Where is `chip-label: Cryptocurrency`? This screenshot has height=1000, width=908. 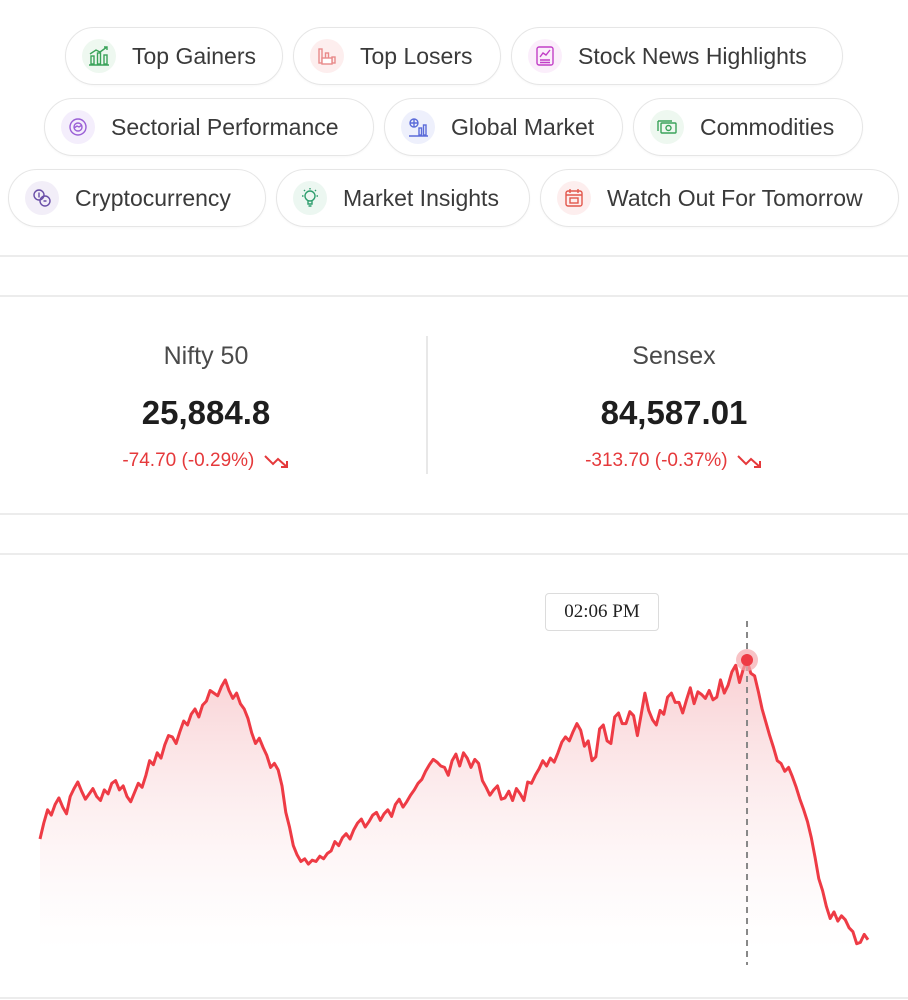 chip-label: Cryptocurrency is located at coordinates (153, 197).